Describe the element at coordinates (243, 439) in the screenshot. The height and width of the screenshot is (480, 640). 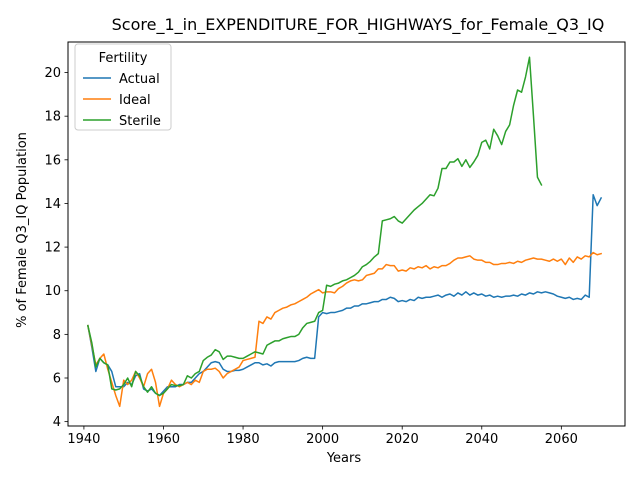
I see `x-tick-label: 1980` at that location.